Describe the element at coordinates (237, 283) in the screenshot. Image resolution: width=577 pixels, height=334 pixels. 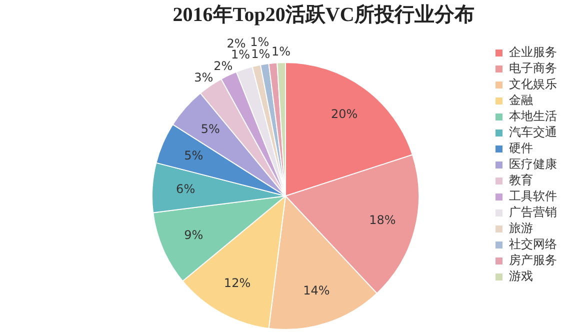
I see `data-label: 12%` at that location.